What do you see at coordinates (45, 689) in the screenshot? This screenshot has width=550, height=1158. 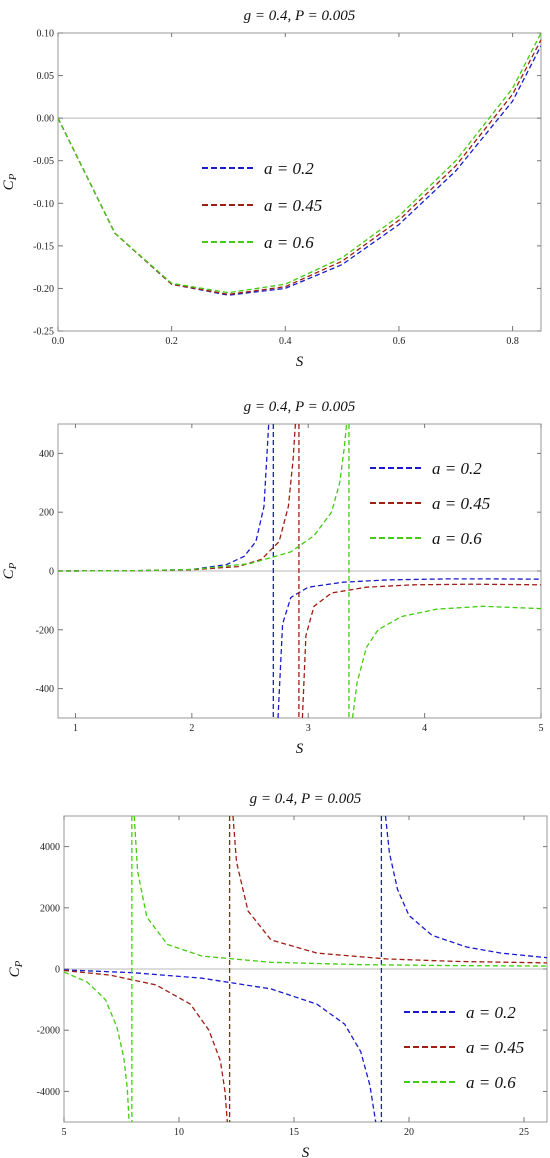 I see `y-tick-label: -400` at bounding box center [45, 689].